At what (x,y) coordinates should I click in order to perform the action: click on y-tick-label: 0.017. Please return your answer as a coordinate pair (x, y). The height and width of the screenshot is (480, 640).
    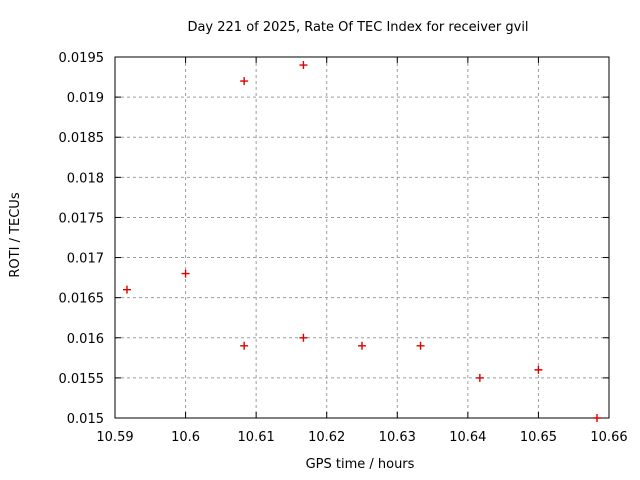
    Looking at the image, I should click on (85, 259).